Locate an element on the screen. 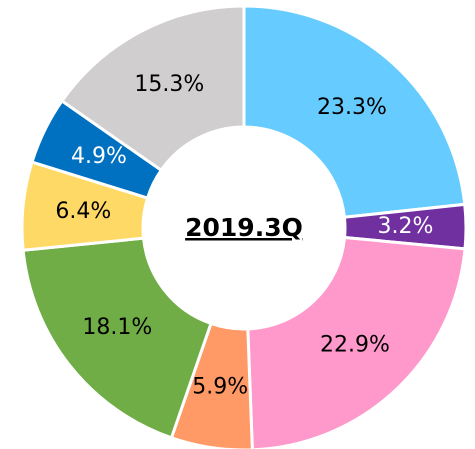 This screenshot has width=475, height=449. slice is located at coordinates (152, 88).